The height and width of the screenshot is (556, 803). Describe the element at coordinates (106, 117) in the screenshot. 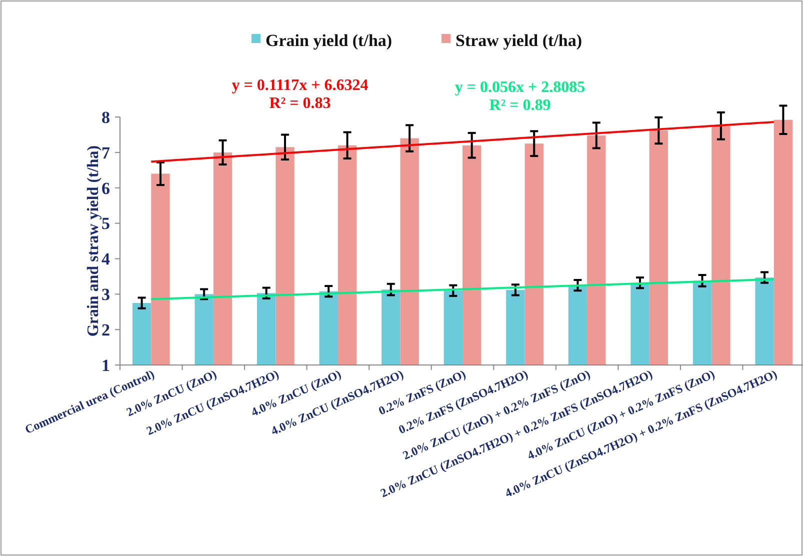

I see `y-tick-label: 8` at that location.